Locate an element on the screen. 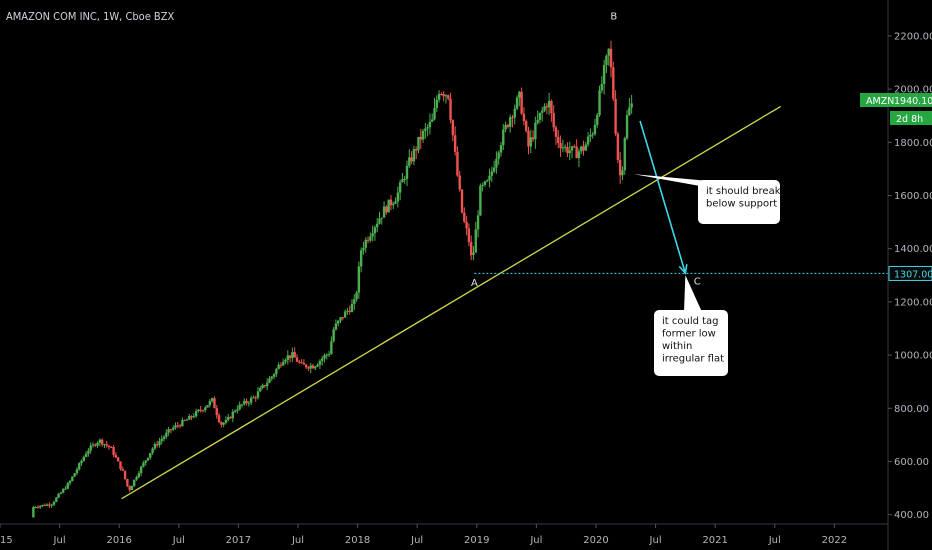 The width and height of the screenshot is (932, 550). countdown-badge-bg is located at coordinates (911, 118).